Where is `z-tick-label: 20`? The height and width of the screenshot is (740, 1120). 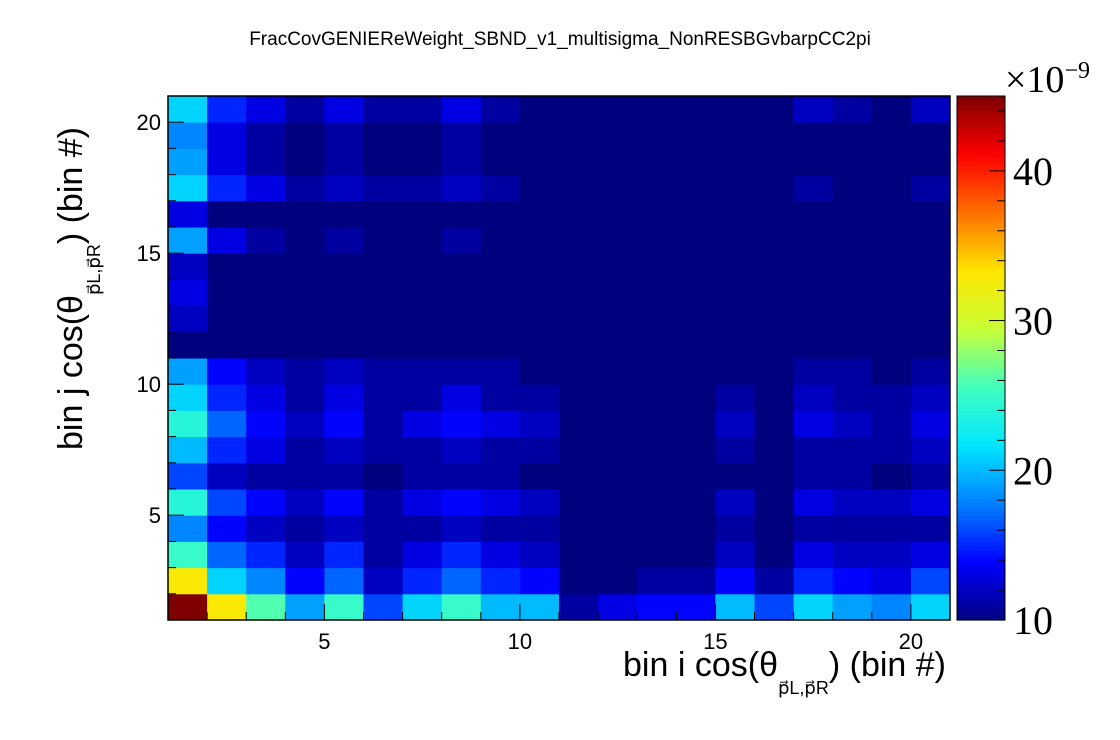 z-tick-label: 20 is located at coordinates (1033, 470).